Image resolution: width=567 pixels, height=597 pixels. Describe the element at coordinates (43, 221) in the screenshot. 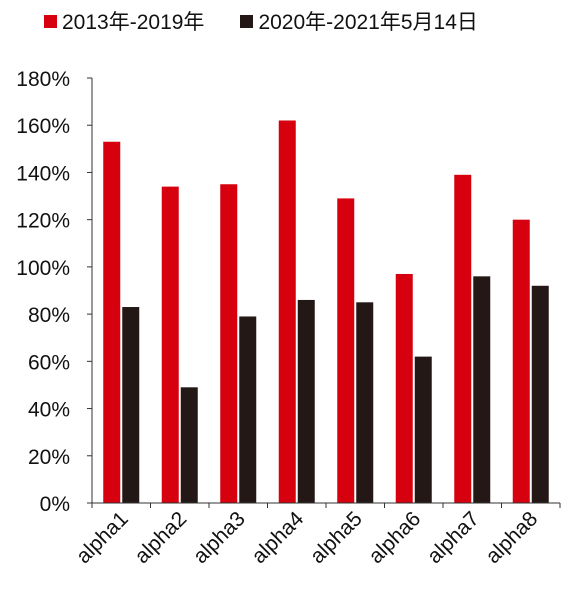

I see `y-tick-label-6: 120%` at that location.